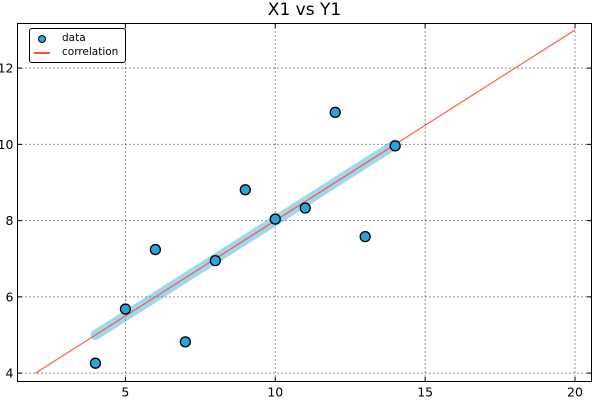 The width and height of the screenshot is (600, 400). Describe the element at coordinates (10, 373) in the screenshot. I see `y-tick-label: 4` at that location.